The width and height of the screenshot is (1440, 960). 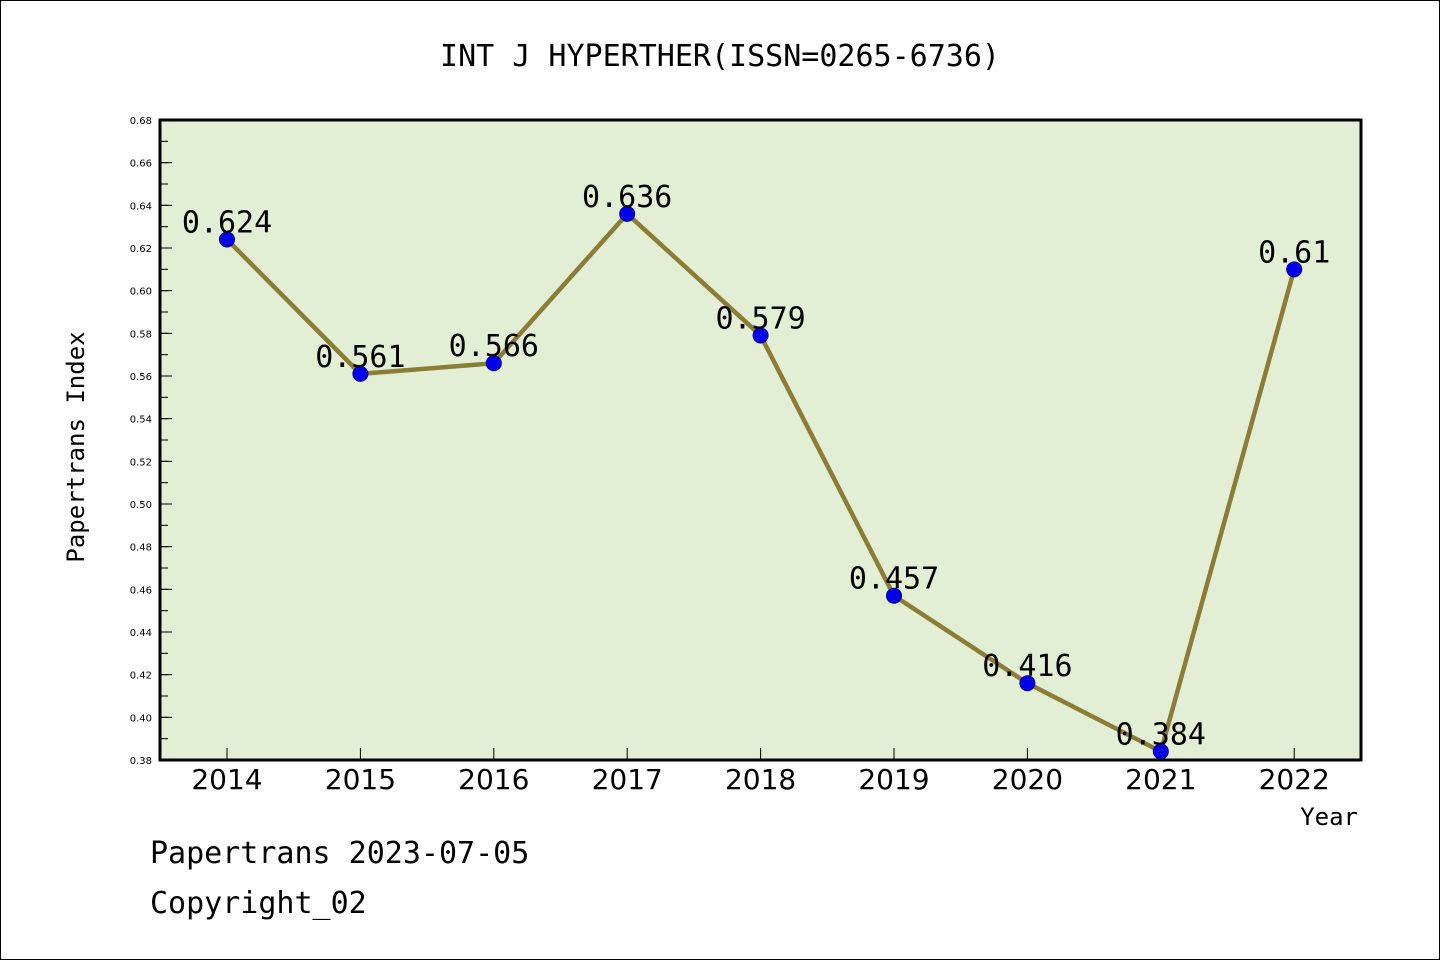 What do you see at coordinates (360, 357) in the screenshot?
I see `data-label: 0.561` at bounding box center [360, 357].